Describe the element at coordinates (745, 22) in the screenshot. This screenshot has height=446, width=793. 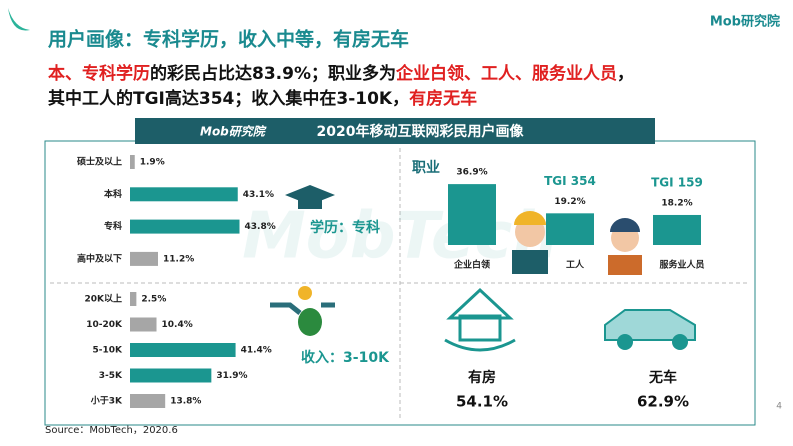
I see `logo: Mob研究院` at that location.